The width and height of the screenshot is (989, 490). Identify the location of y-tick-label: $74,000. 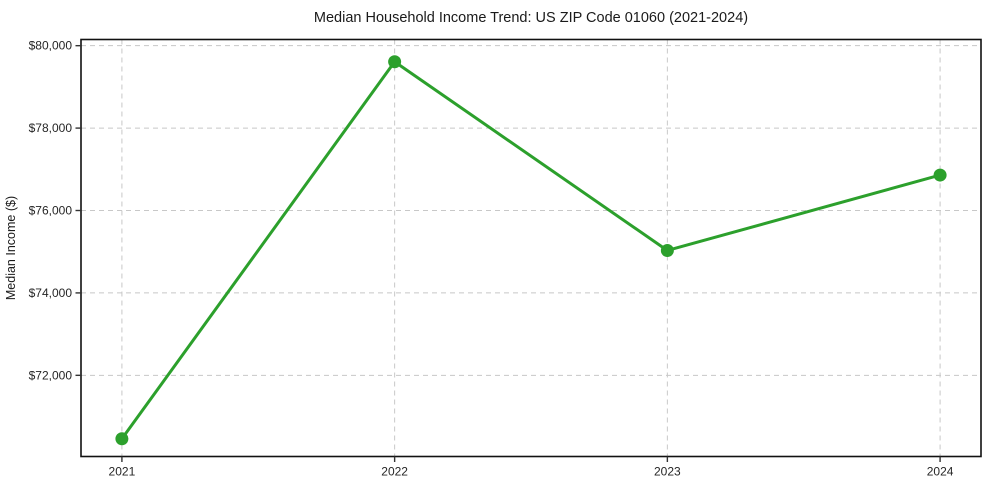
(51, 293).